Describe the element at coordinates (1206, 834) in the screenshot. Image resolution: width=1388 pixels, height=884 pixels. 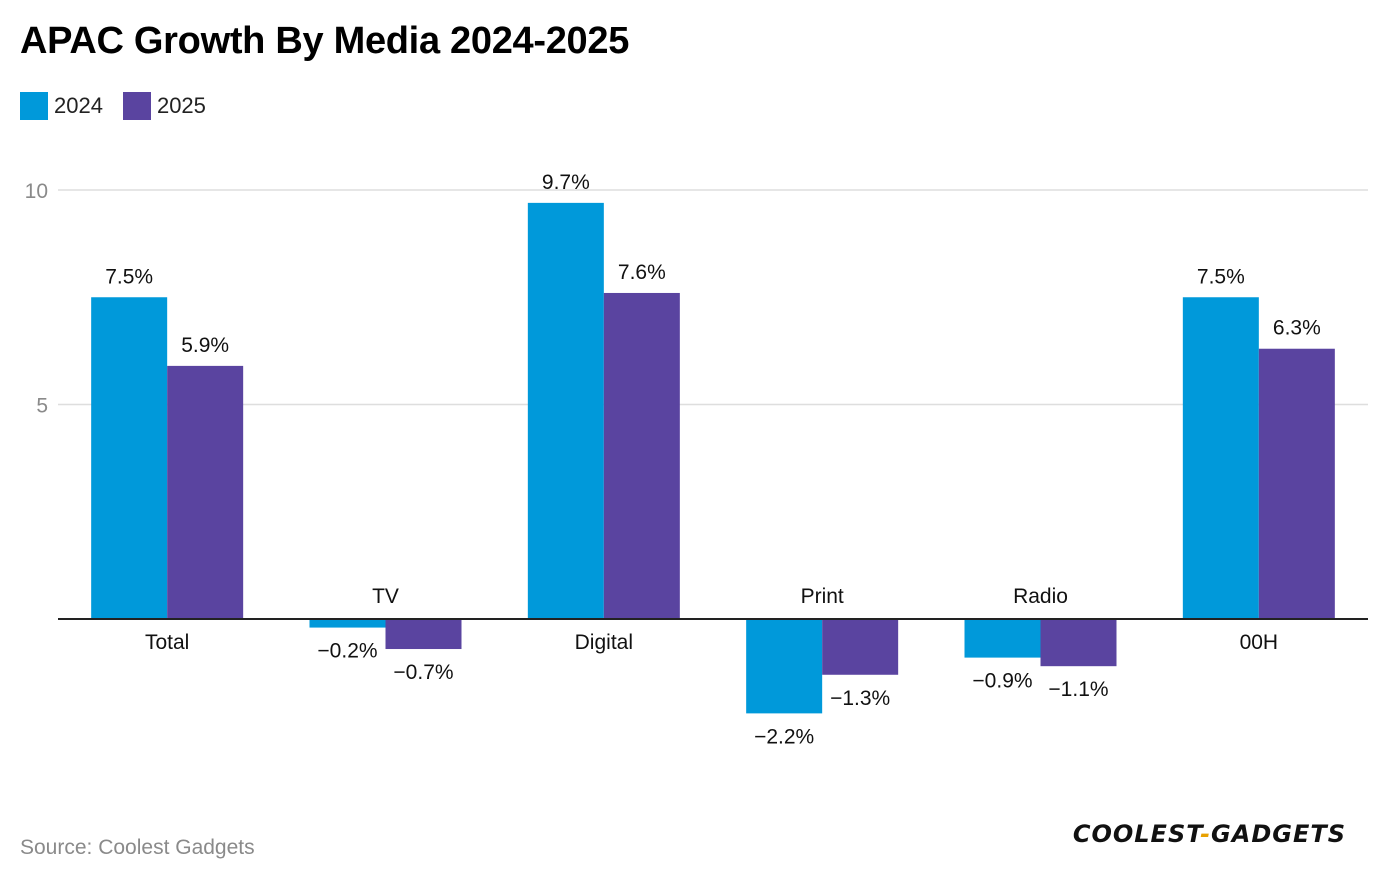
I see `brand-dash: -` at that location.